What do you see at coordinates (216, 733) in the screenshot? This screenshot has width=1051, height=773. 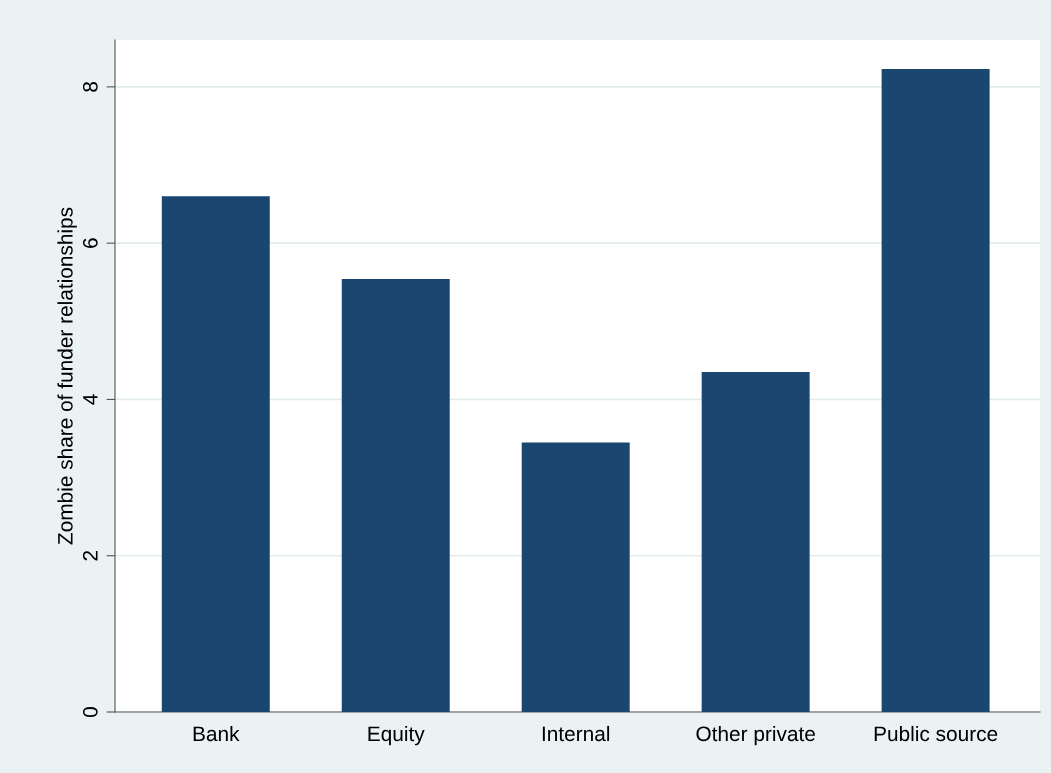 I see `x-tick-label: Bank` at bounding box center [216, 733].